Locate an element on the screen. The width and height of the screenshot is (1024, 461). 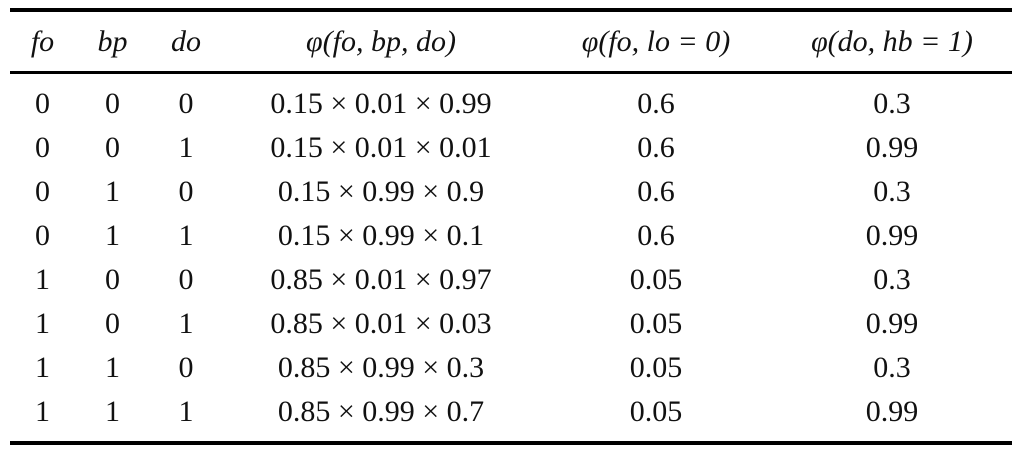
cell-phi-fo-bp-do: 0.15 × 0.99 × 0.9 is located at coordinates (381, 191).